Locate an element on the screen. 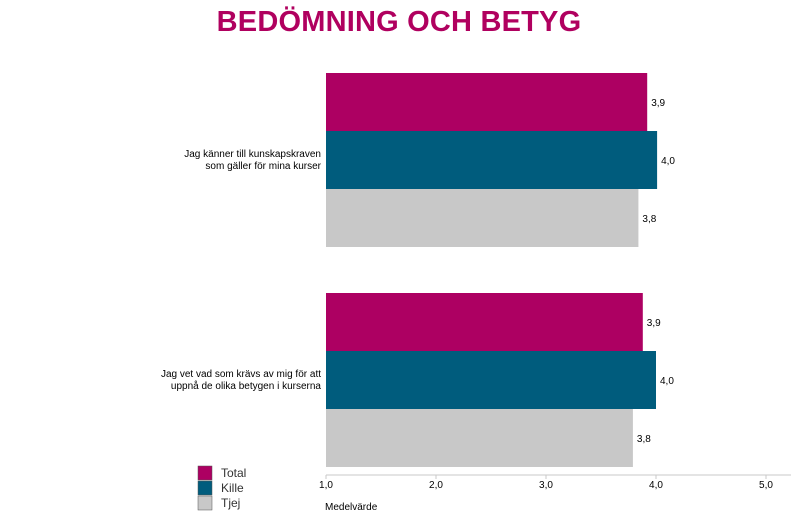  legend-swatch-total is located at coordinates (205, 473).